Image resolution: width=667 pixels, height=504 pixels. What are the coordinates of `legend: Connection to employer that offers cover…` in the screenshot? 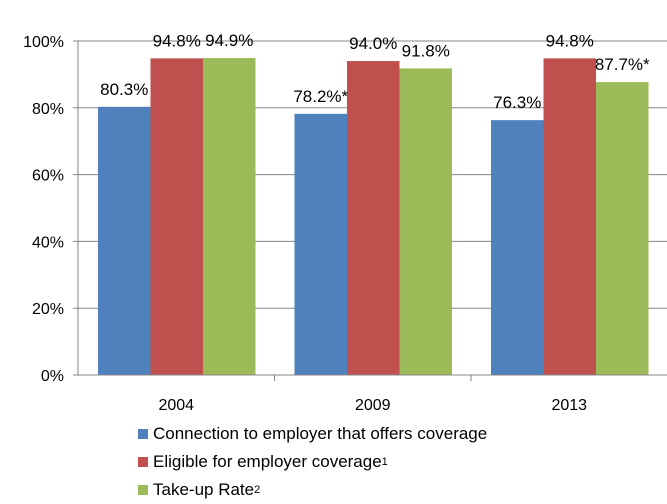 It's located at (312, 462).